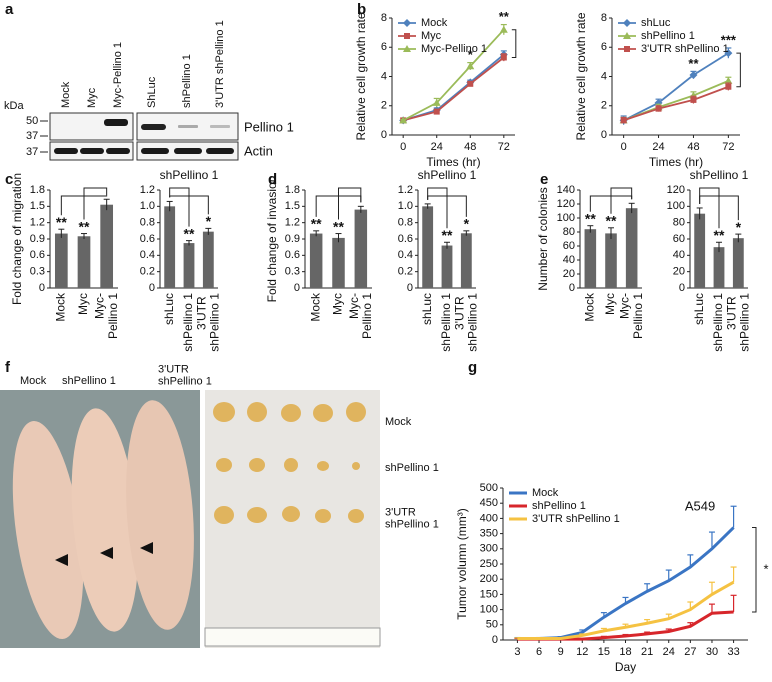 The image size is (772, 682). Describe the element at coordinates (32, 152) in the screenshot. I see `size-marker: 37` at that location.